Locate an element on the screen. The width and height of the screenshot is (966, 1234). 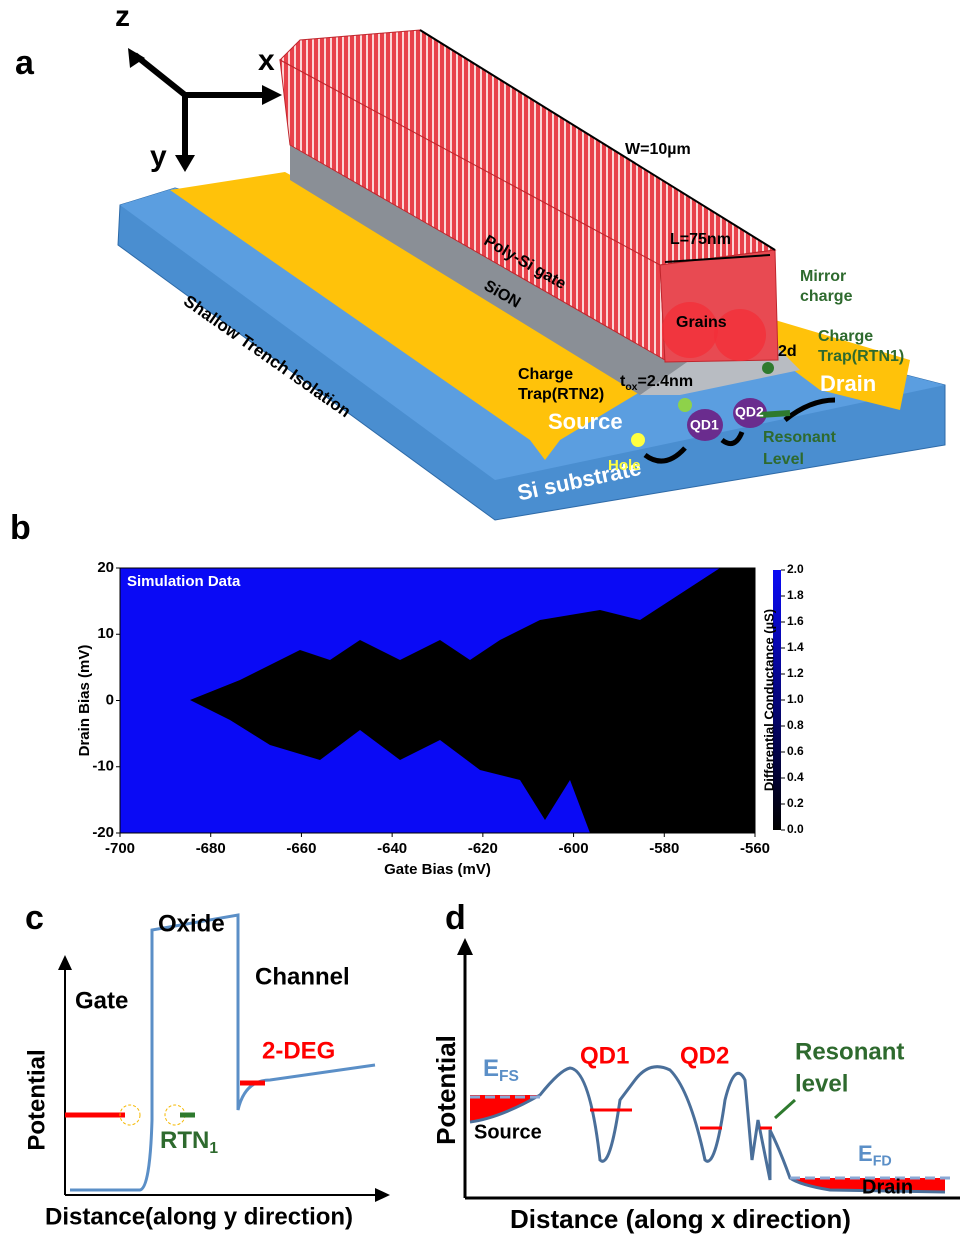
label: 1.0 is located at coordinates (795, 699).